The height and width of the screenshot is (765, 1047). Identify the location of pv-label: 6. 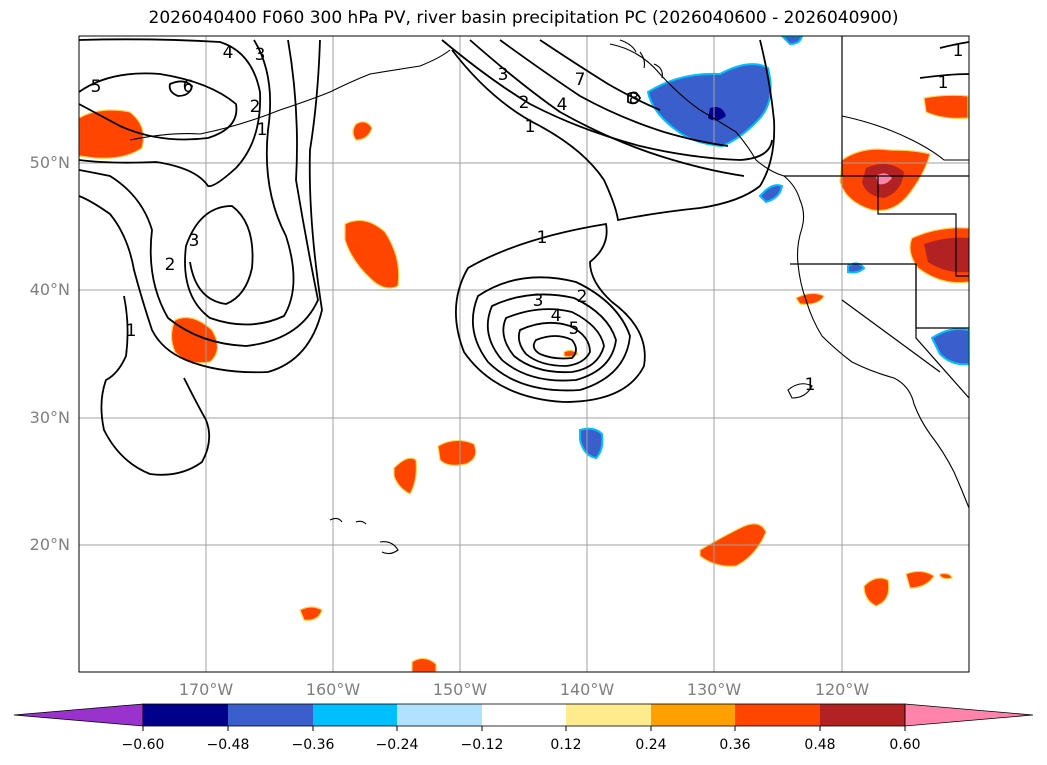
(188, 87).